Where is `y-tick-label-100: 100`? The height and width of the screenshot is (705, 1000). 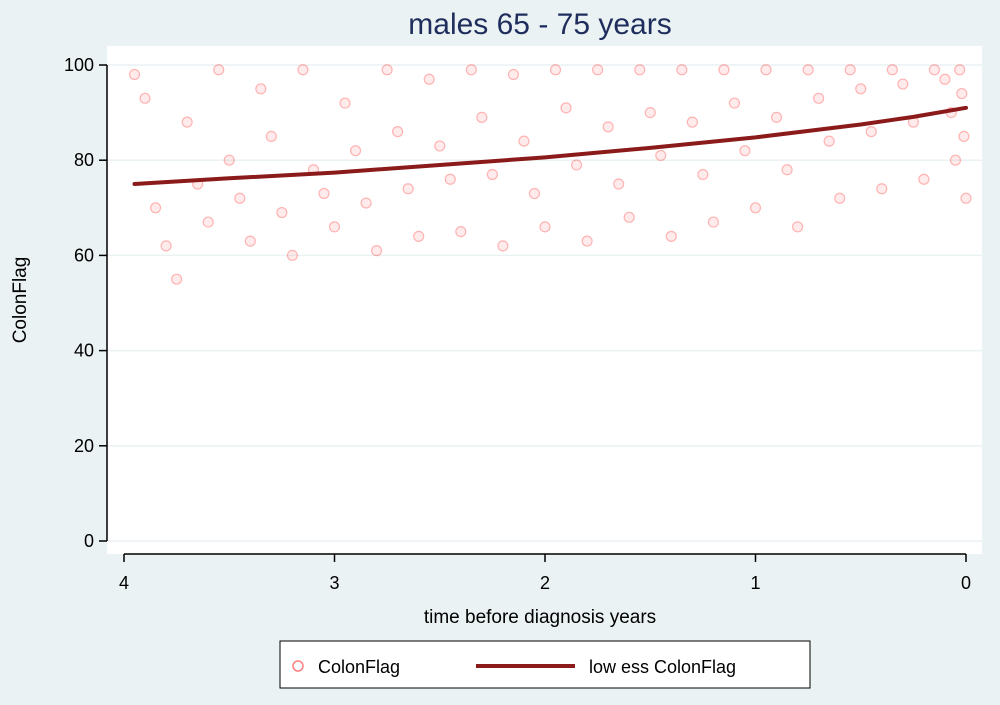 y-tick-label-100: 100 is located at coordinates (79, 65).